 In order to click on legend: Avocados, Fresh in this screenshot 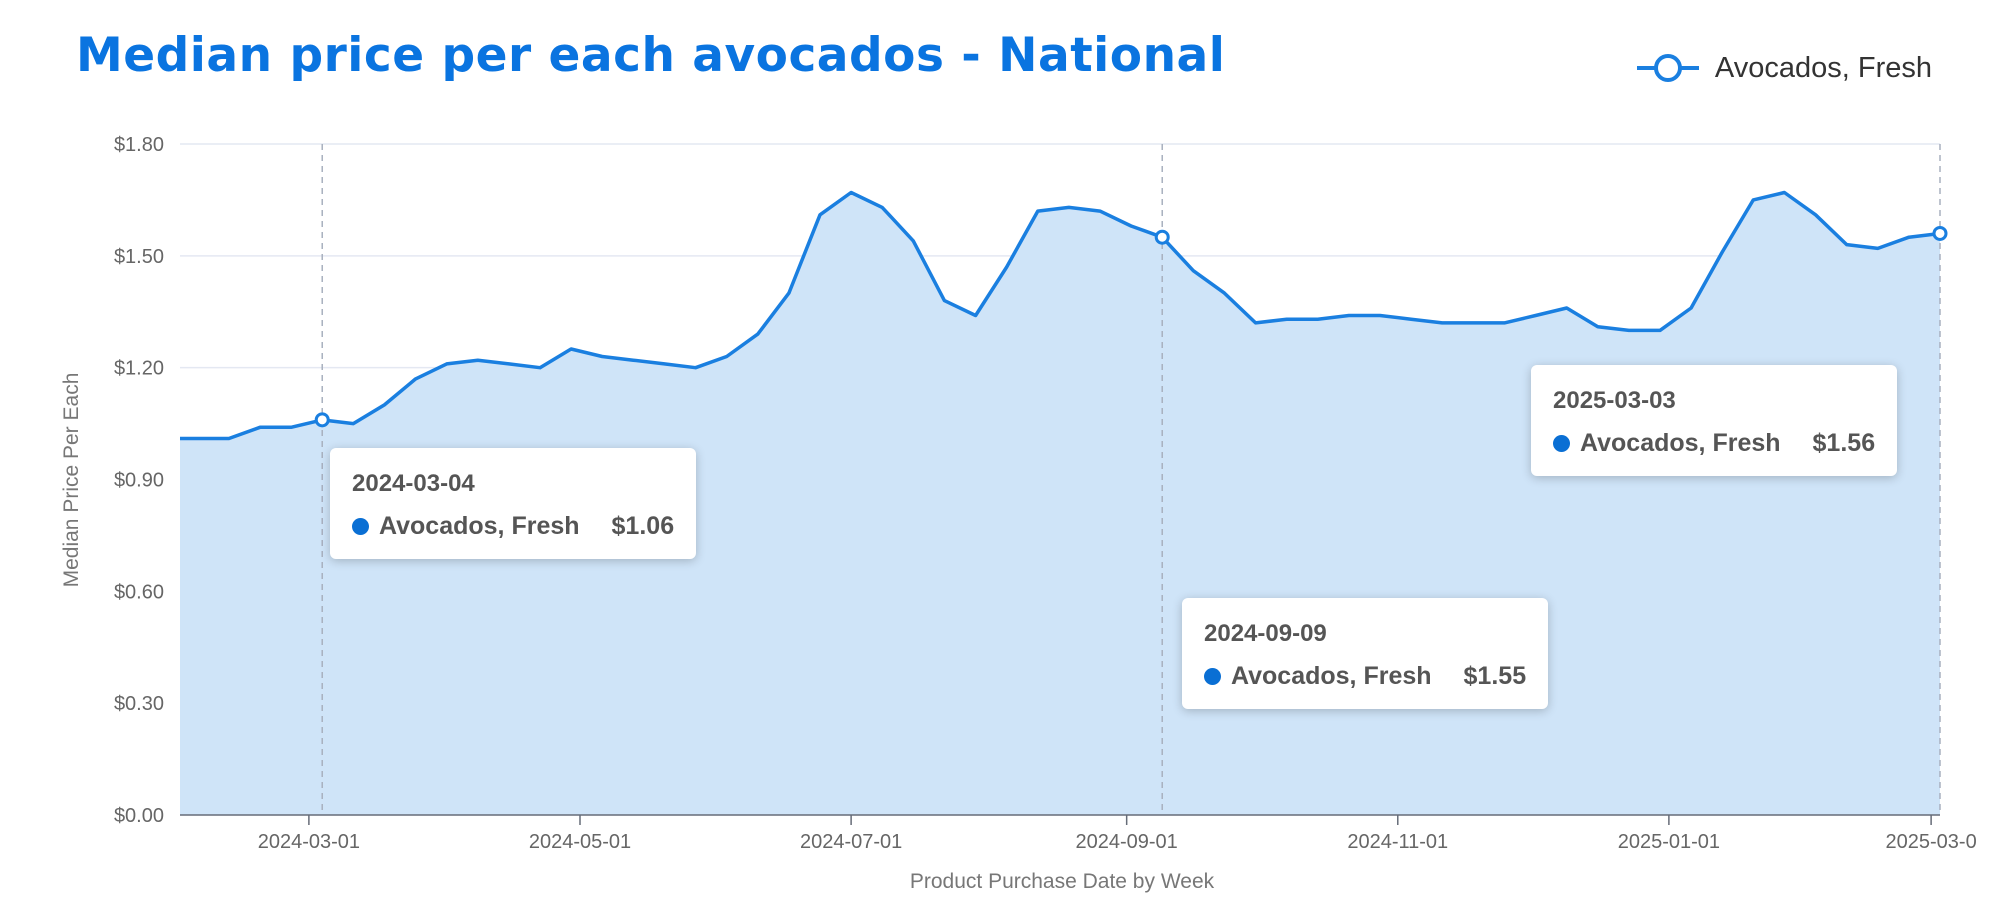, I will do `click(1783, 68)`.